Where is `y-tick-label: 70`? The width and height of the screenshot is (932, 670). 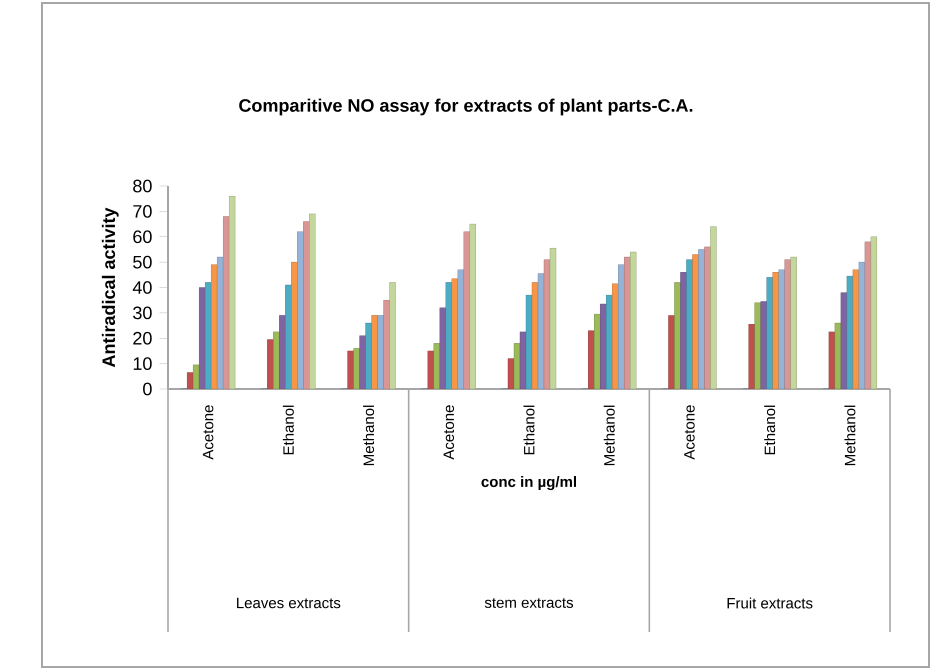 y-tick-label: 70 is located at coordinates (142, 211).